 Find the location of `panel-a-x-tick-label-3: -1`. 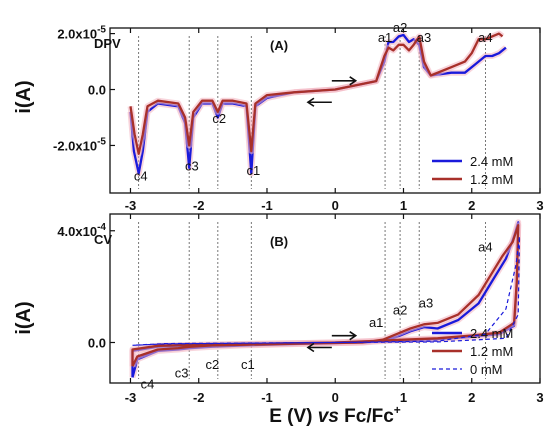

panel-a-x-tick-label-3: -1 is located at coordinates (267, 205).